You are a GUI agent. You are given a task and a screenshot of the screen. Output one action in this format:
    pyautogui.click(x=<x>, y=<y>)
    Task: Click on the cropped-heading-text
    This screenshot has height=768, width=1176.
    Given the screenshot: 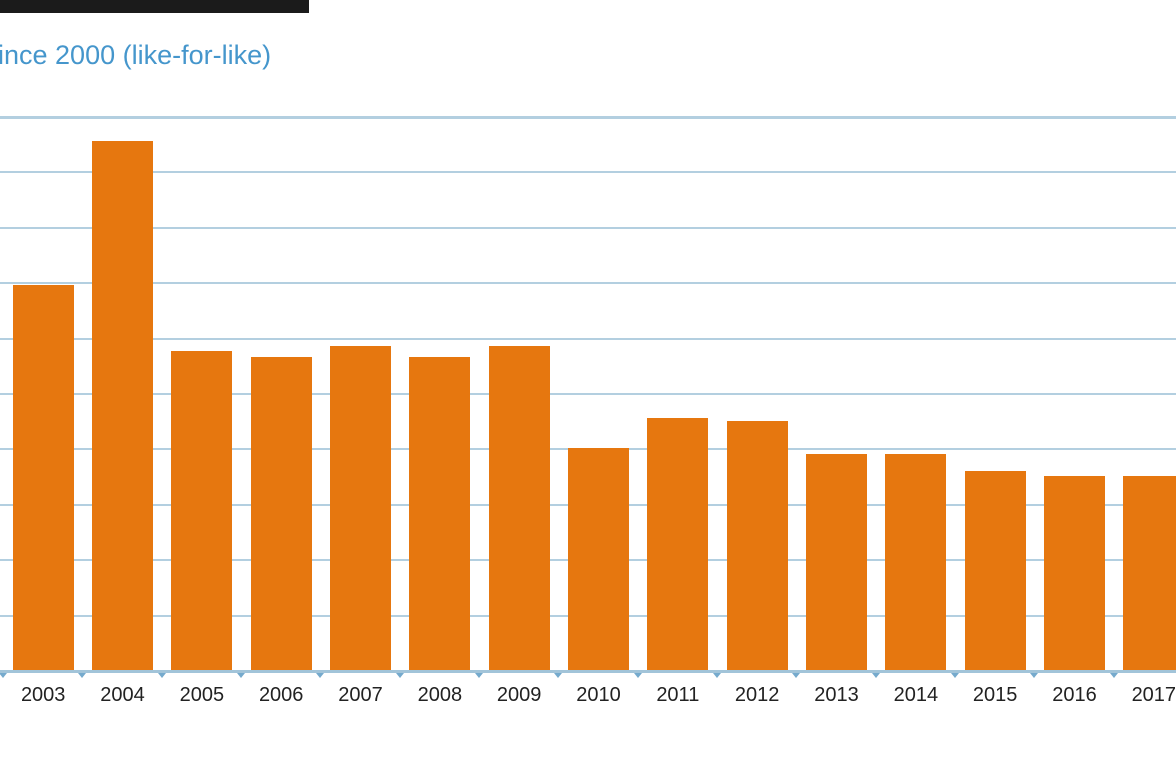 What is the action you would take?
    pyautogui.click(x=154, y=6)
    